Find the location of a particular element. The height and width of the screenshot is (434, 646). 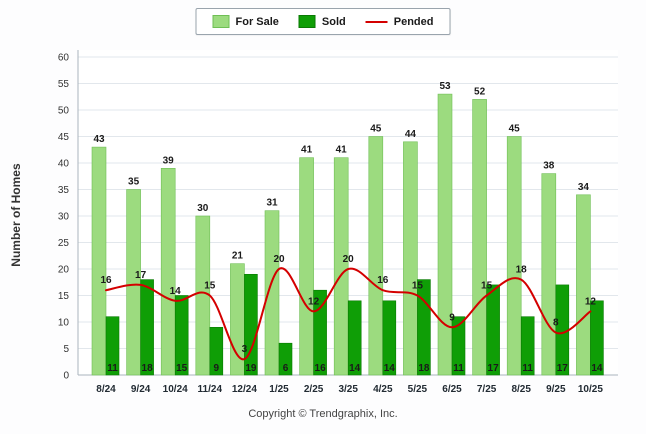

for-sale-value-label: 44 is located at coordinates (411, 134).